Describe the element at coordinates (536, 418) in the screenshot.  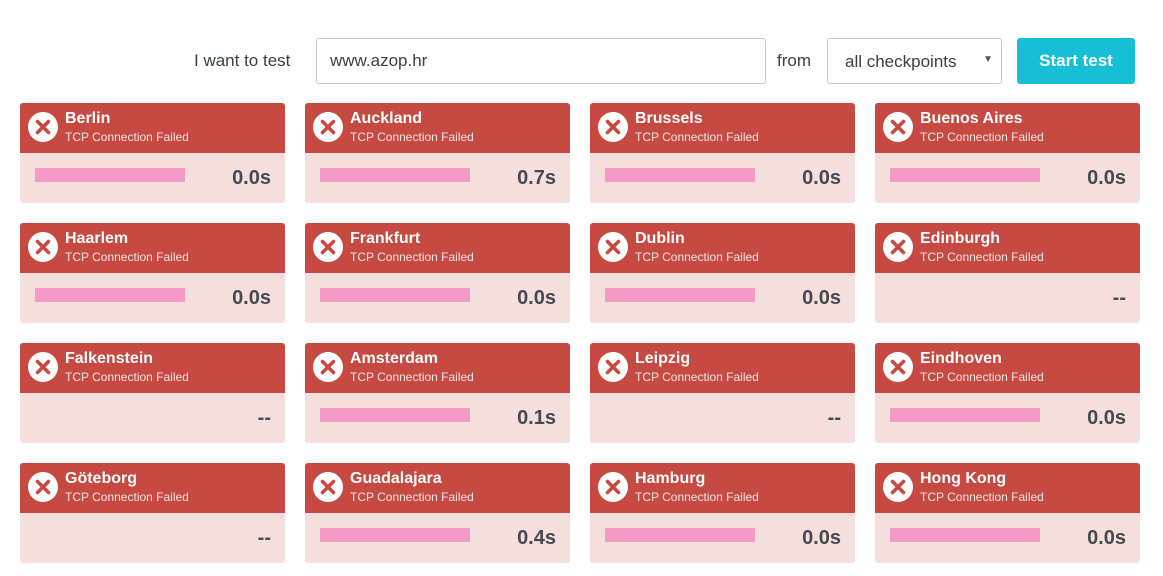
I see `response-time: 0.1s` at that location.